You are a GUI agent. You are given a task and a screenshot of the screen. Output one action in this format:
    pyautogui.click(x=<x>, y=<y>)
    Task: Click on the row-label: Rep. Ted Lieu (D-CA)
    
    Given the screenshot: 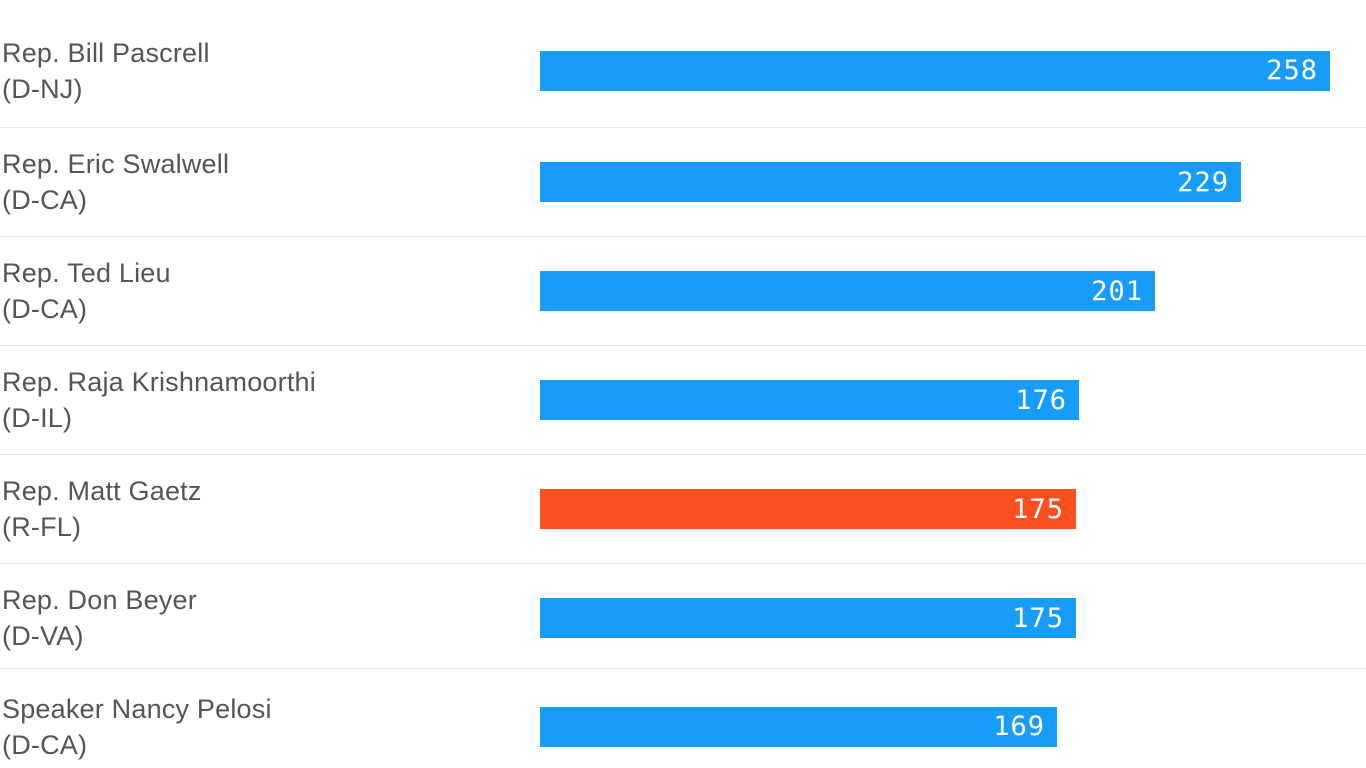 What is the action you would take?
    pyautogui.click(x=270, y=291)
    